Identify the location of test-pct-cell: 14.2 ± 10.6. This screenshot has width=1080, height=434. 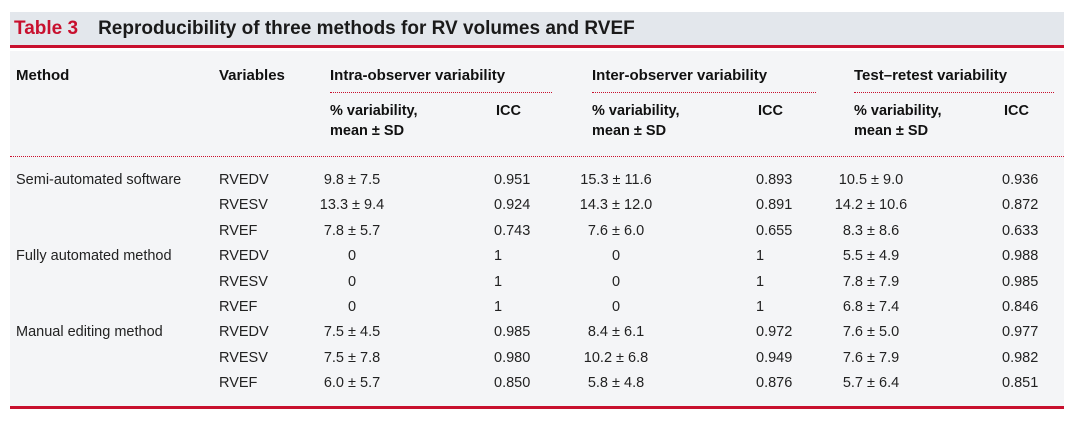
(871, 205).